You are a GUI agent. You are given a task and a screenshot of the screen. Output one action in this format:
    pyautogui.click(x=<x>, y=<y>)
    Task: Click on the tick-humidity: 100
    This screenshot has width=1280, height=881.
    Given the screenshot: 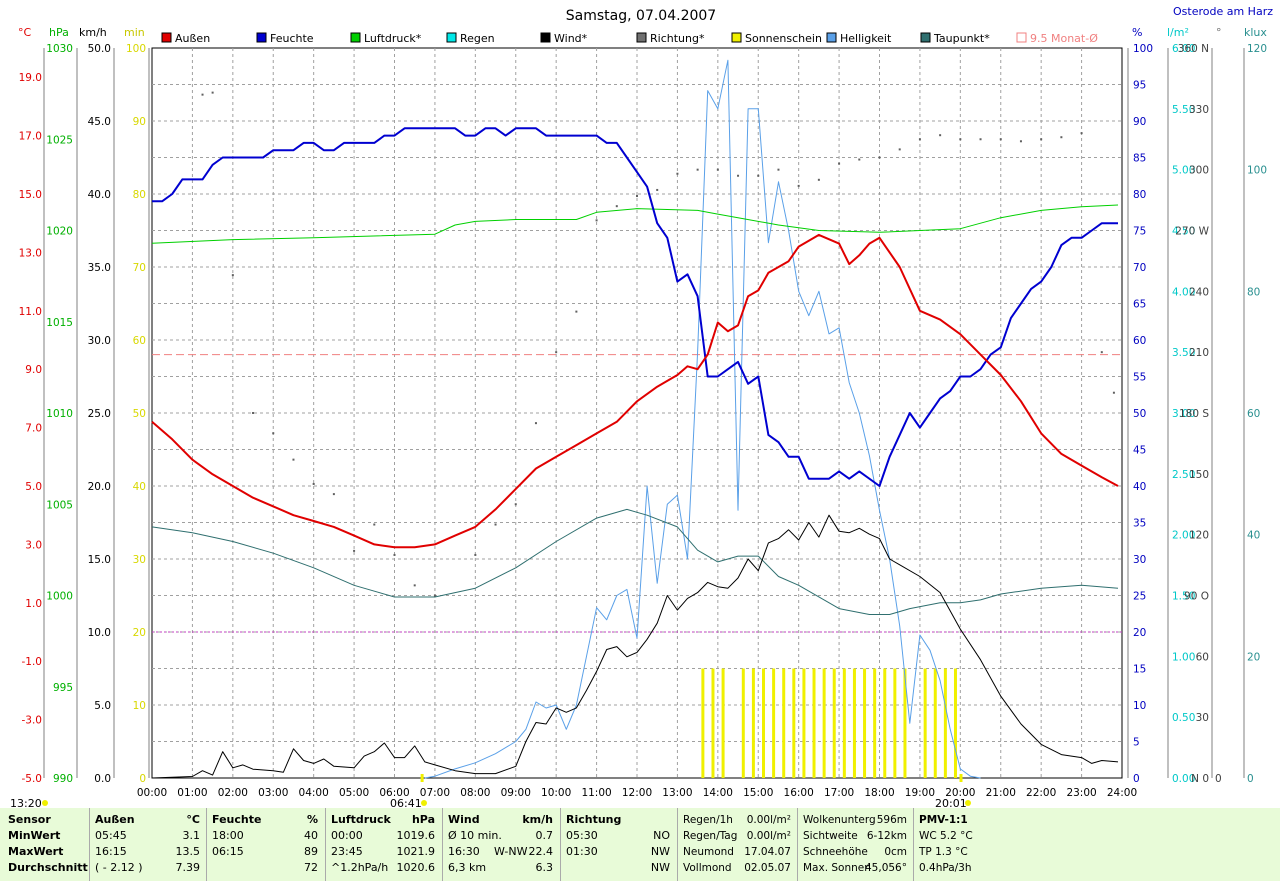 What is the action you would take?
    pyautogui.click(x=1143, y=49)
    